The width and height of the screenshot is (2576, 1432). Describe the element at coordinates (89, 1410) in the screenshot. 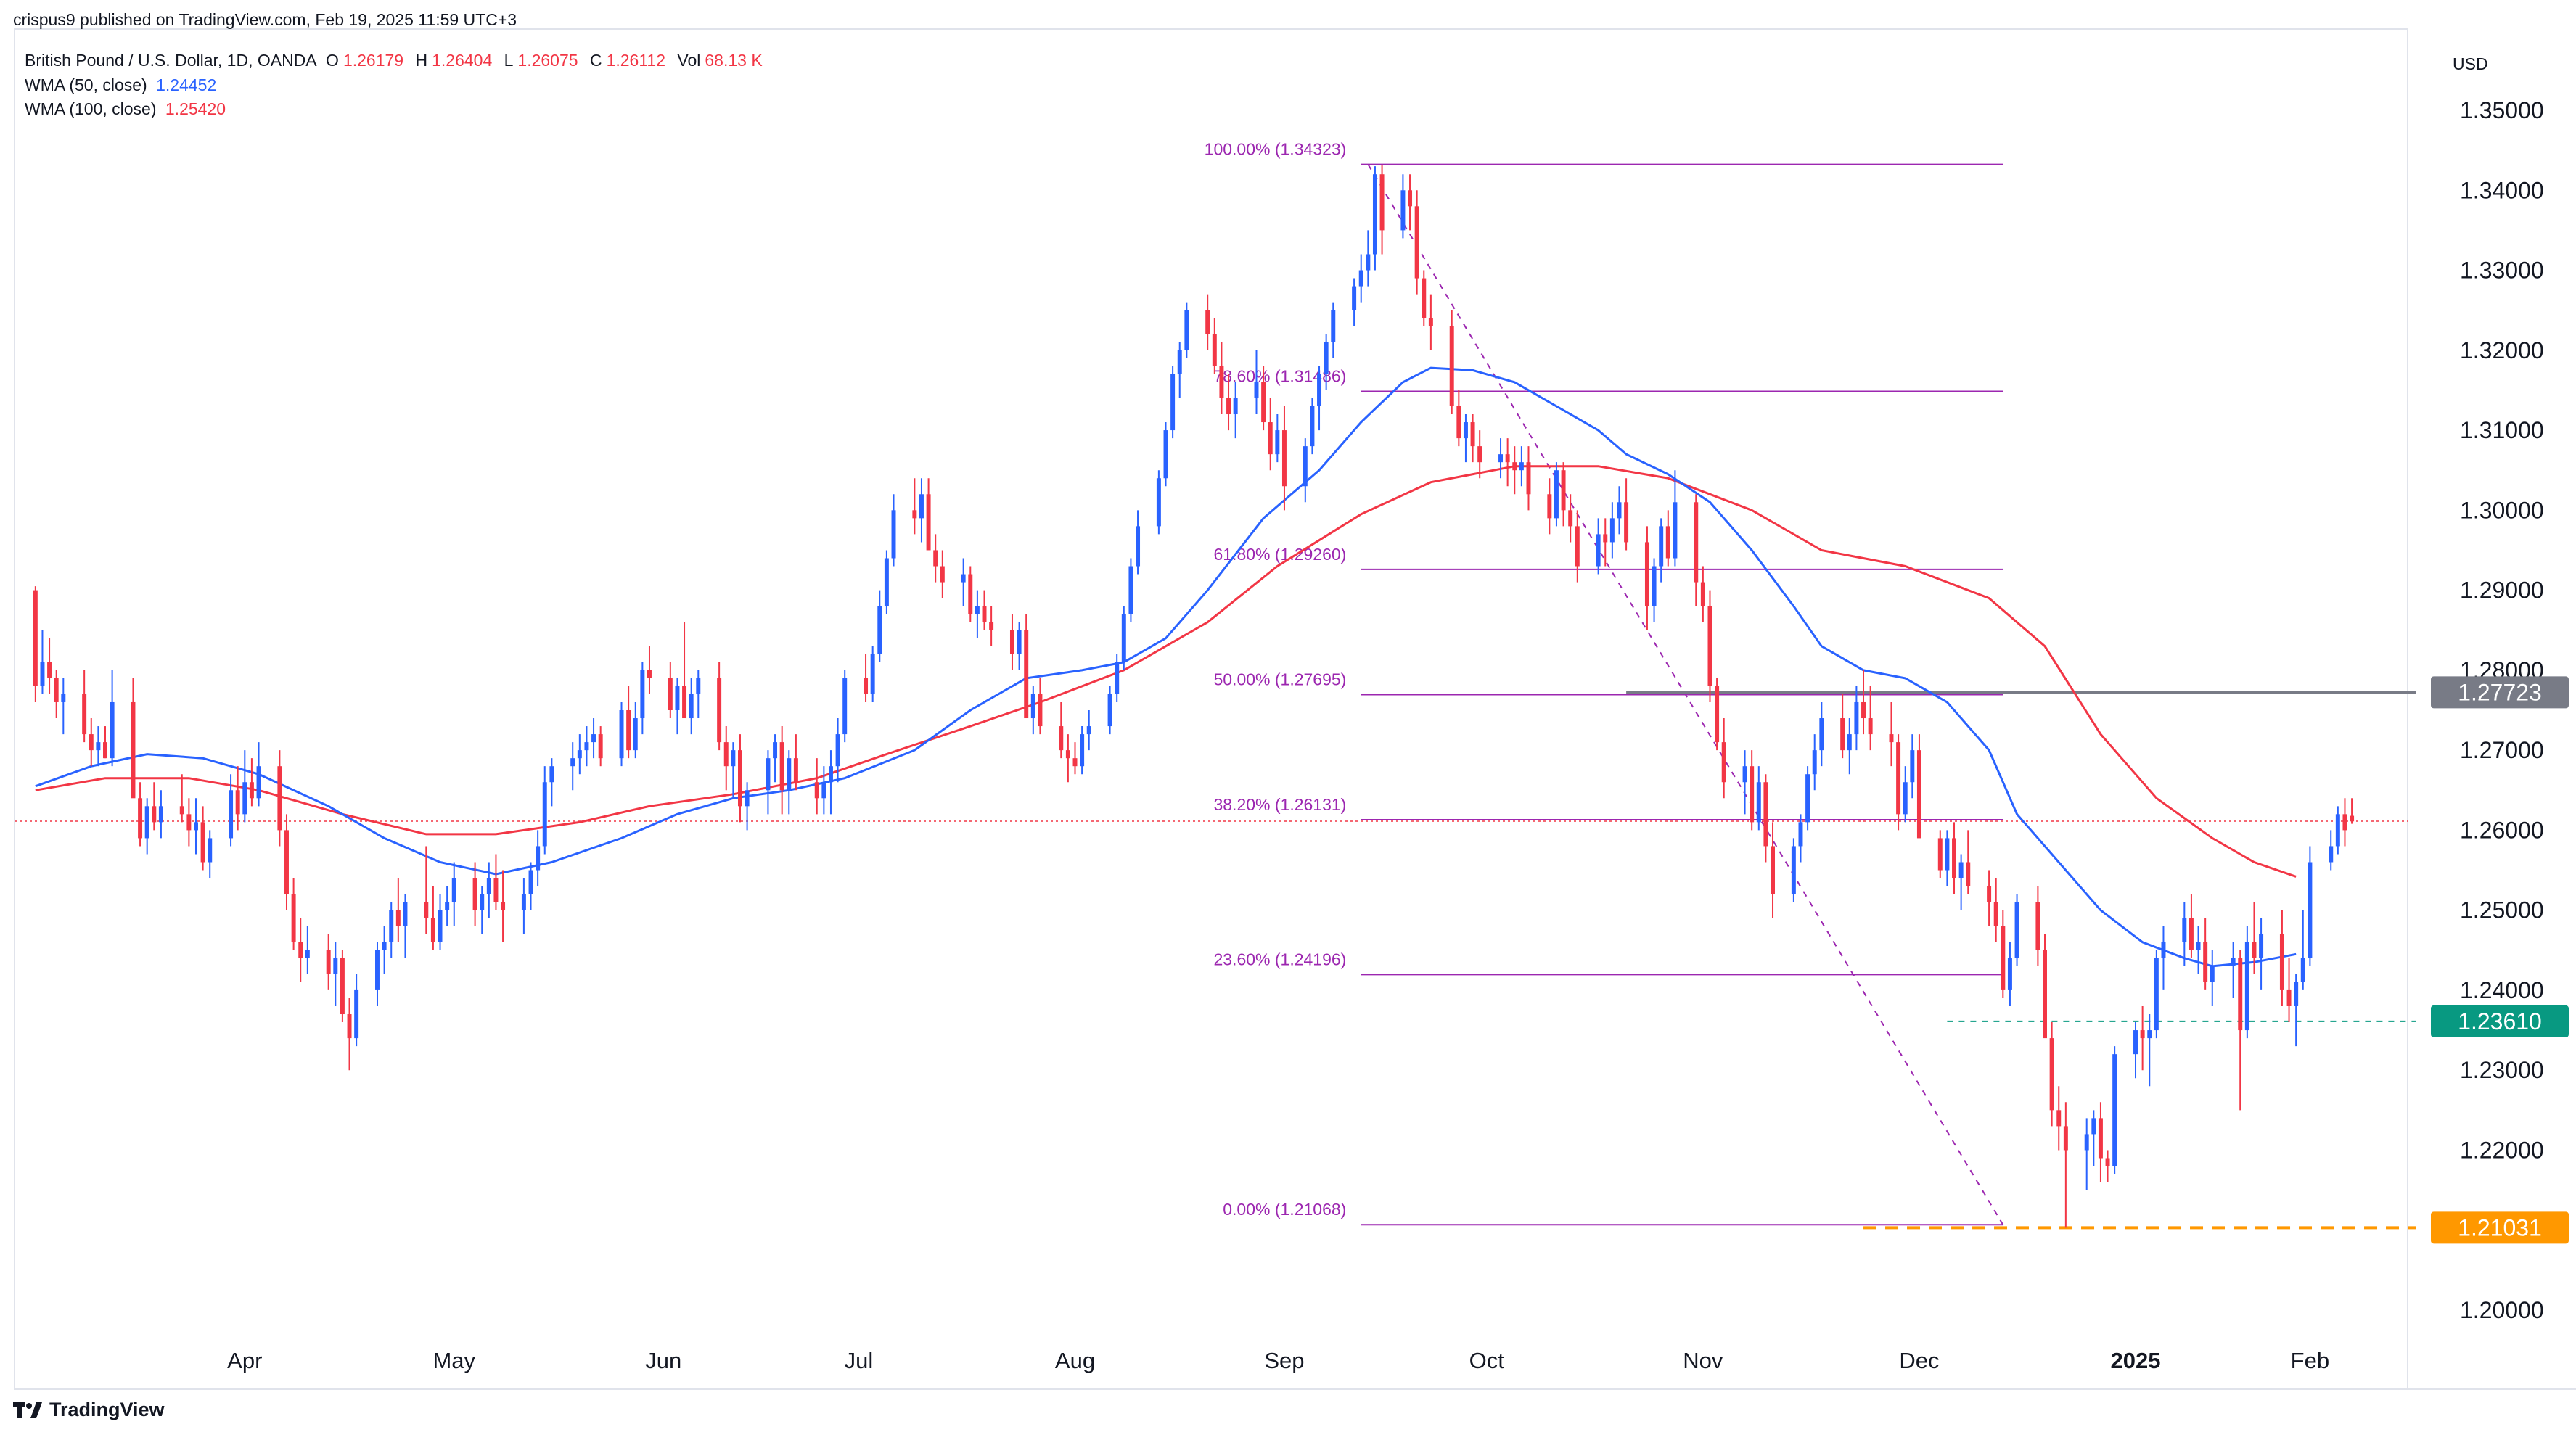

I see `tradingview-logo: TradingView` at that location.